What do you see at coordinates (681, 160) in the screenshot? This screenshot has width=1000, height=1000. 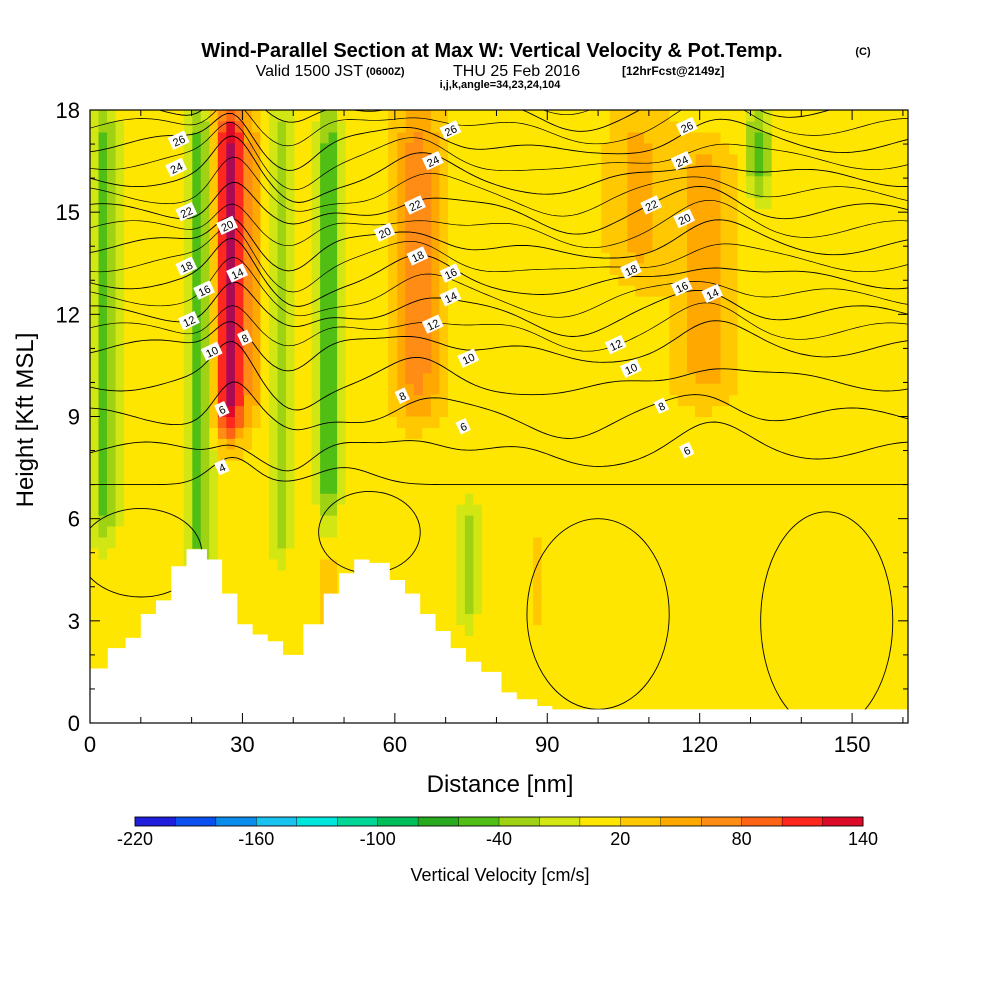 I see `contour-label: 24` at bounding box center [681, 160].